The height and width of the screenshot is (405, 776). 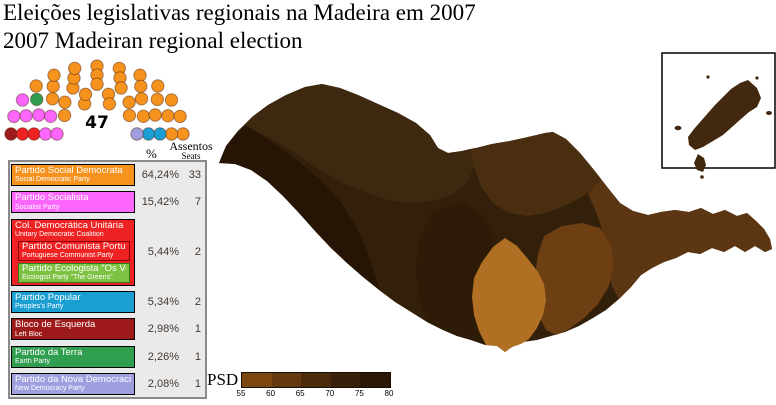 What do you see at coordinates (59, 234) in the screenshot?
I see `coalition-name-en: Unitary Democratic Coalition` at bounding box center [59, 234].